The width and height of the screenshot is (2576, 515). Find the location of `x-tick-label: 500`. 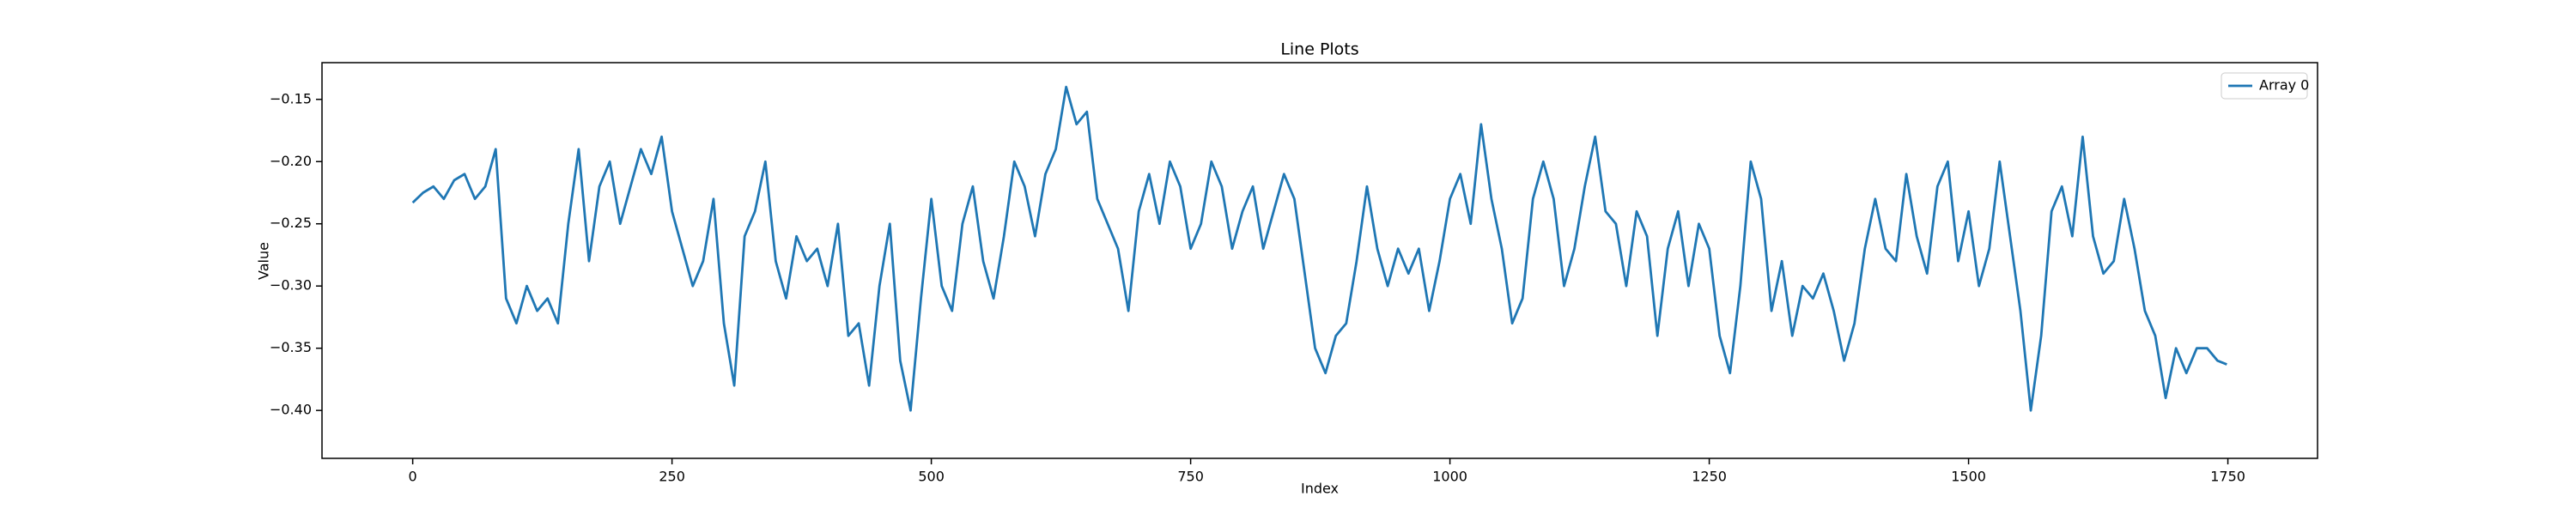

x-tick-label: 500 is located at coordinates (932, 477).